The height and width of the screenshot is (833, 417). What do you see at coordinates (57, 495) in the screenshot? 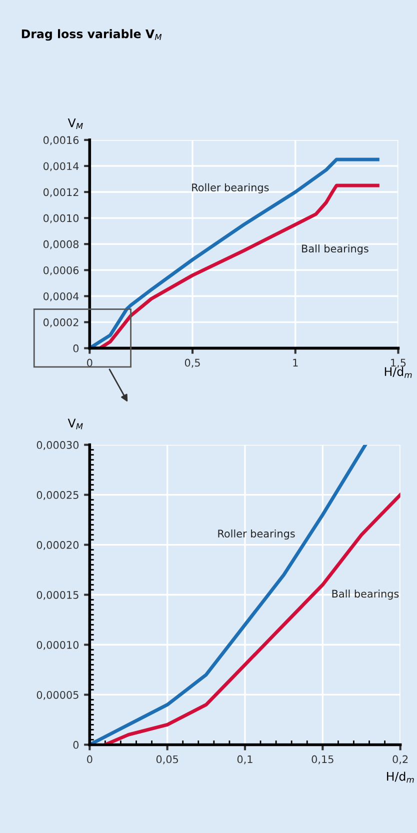
I see `y-tick-label: 0,00025` at bounding box center [57, 495].